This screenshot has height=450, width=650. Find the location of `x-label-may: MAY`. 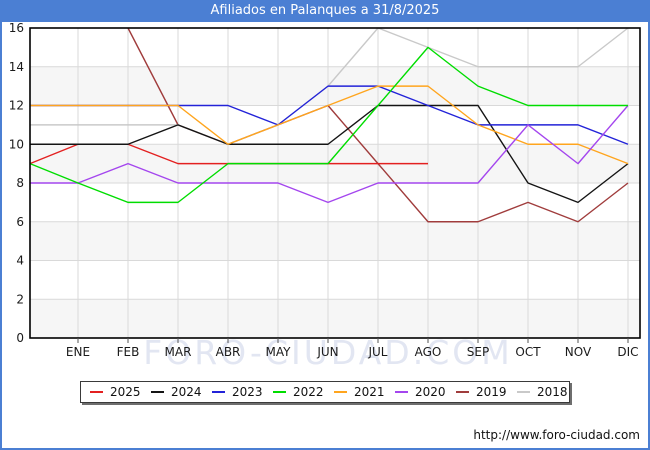

x-label-may: MAY is located at coordinates (279, 352).